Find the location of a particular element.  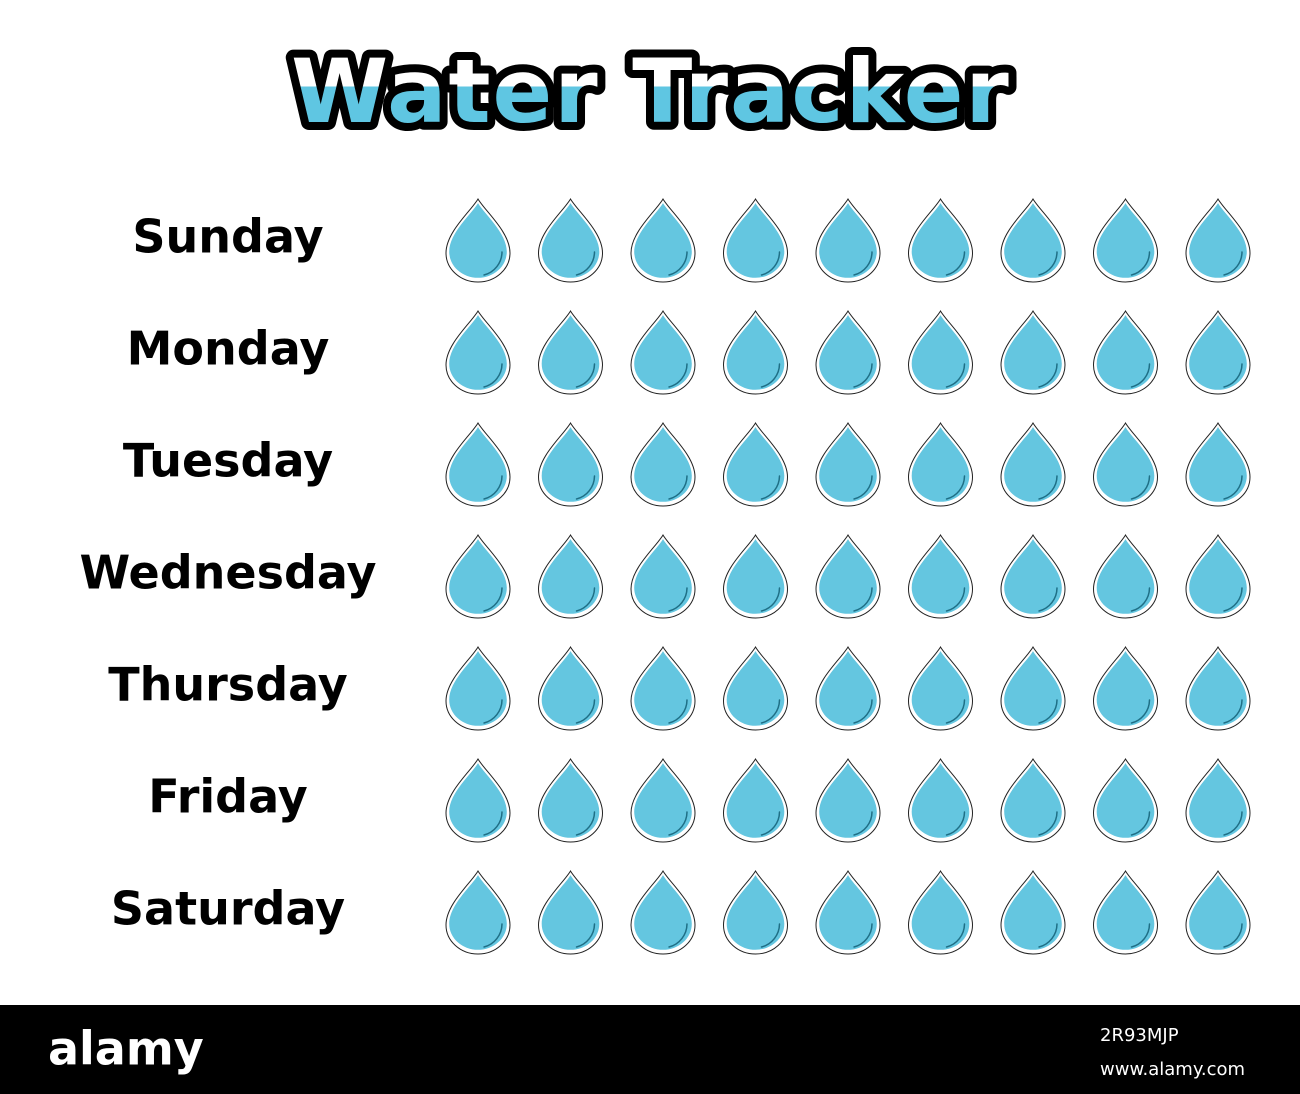

footer-bar is located at coordinates (650, 1049).